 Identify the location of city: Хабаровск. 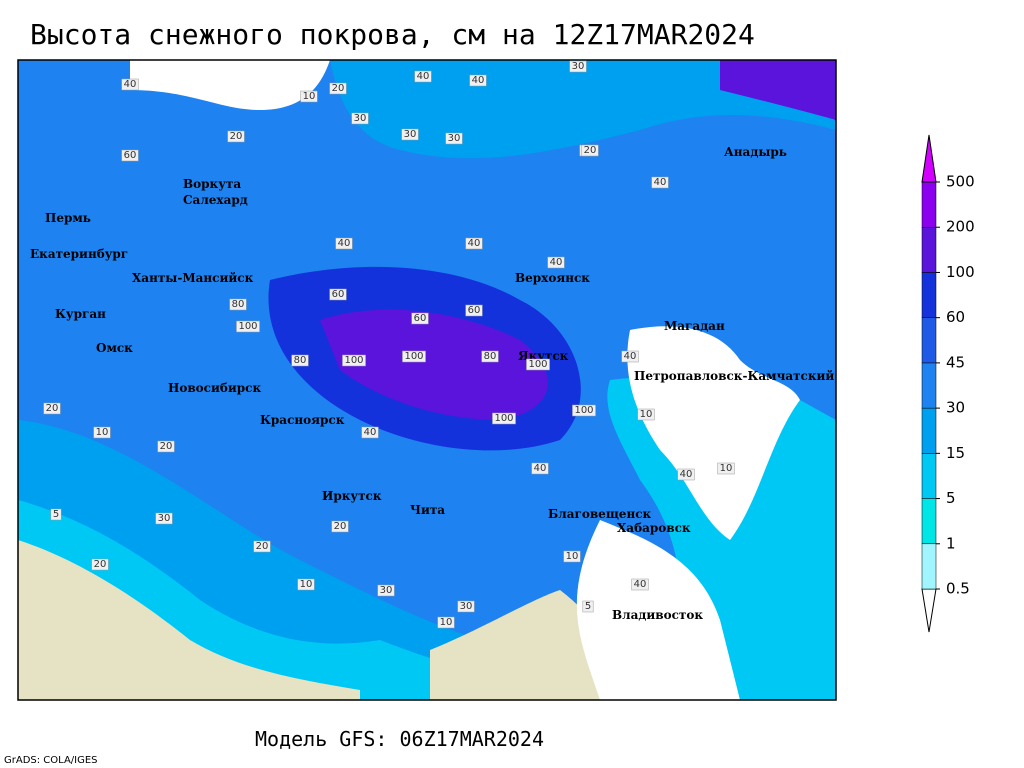
(654, 528).